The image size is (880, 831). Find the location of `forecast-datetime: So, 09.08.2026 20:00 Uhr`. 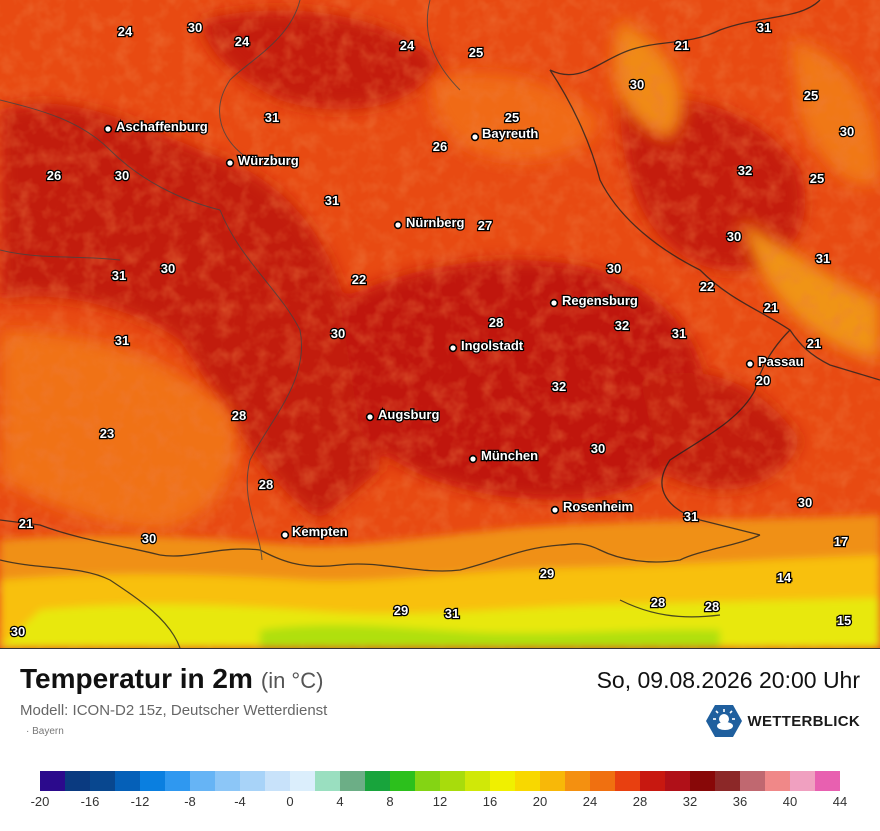

forecast-datetime: So, 09.08.2026 20:00 Uhr is located at coordinates (728, 680).